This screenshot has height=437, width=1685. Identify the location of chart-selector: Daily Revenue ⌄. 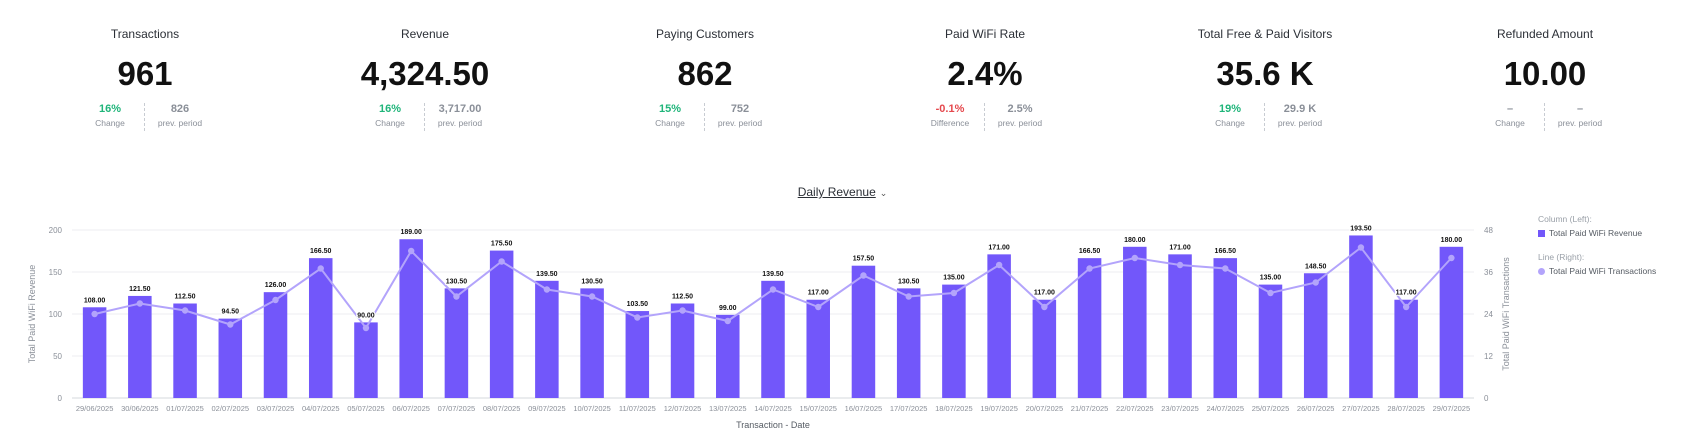
(842, 192).